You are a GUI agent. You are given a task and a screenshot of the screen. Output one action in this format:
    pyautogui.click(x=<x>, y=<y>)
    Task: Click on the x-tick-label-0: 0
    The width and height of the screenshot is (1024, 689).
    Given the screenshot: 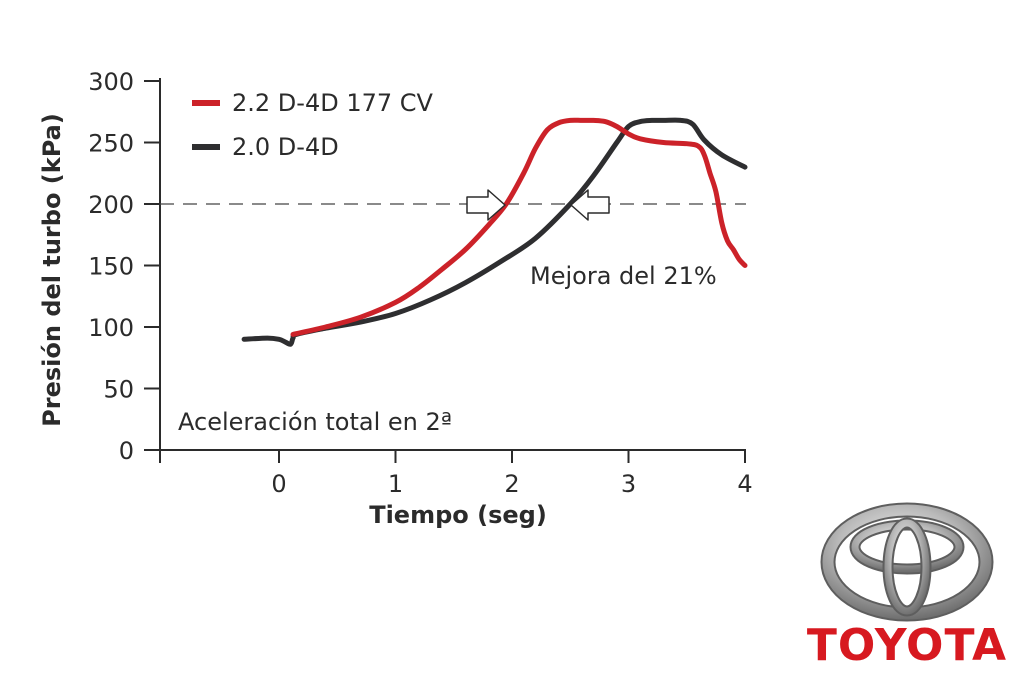 What is the action you would take?
    pyautogui.click(x=278, y=484)
    